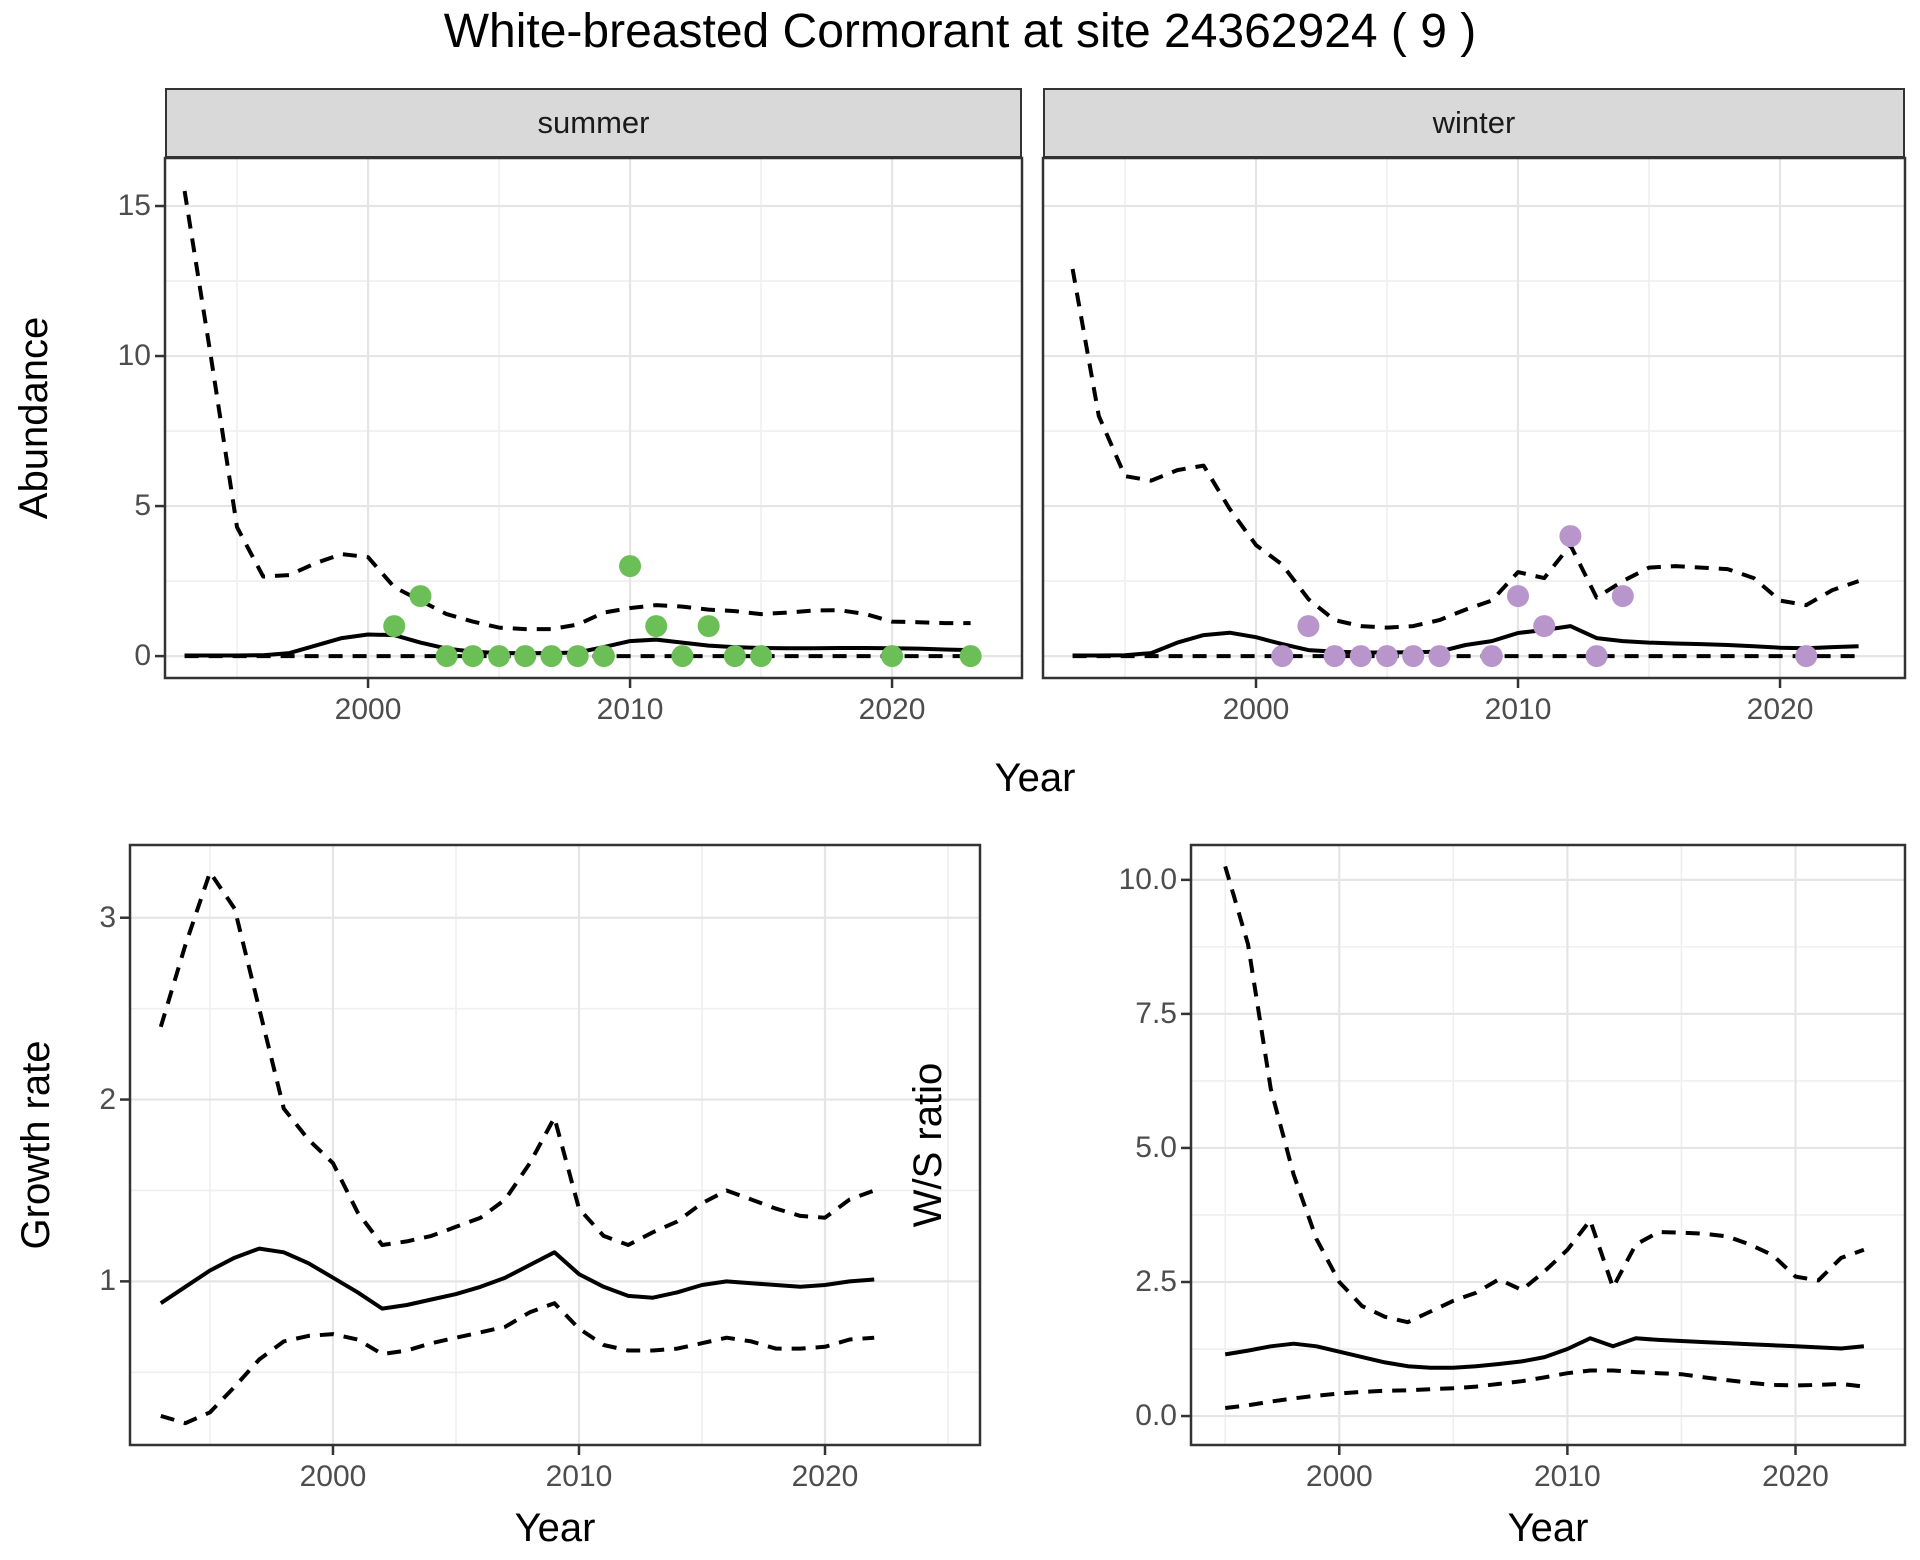  I want to click on y-tick-label: 5.0, so click(1156, 1147).